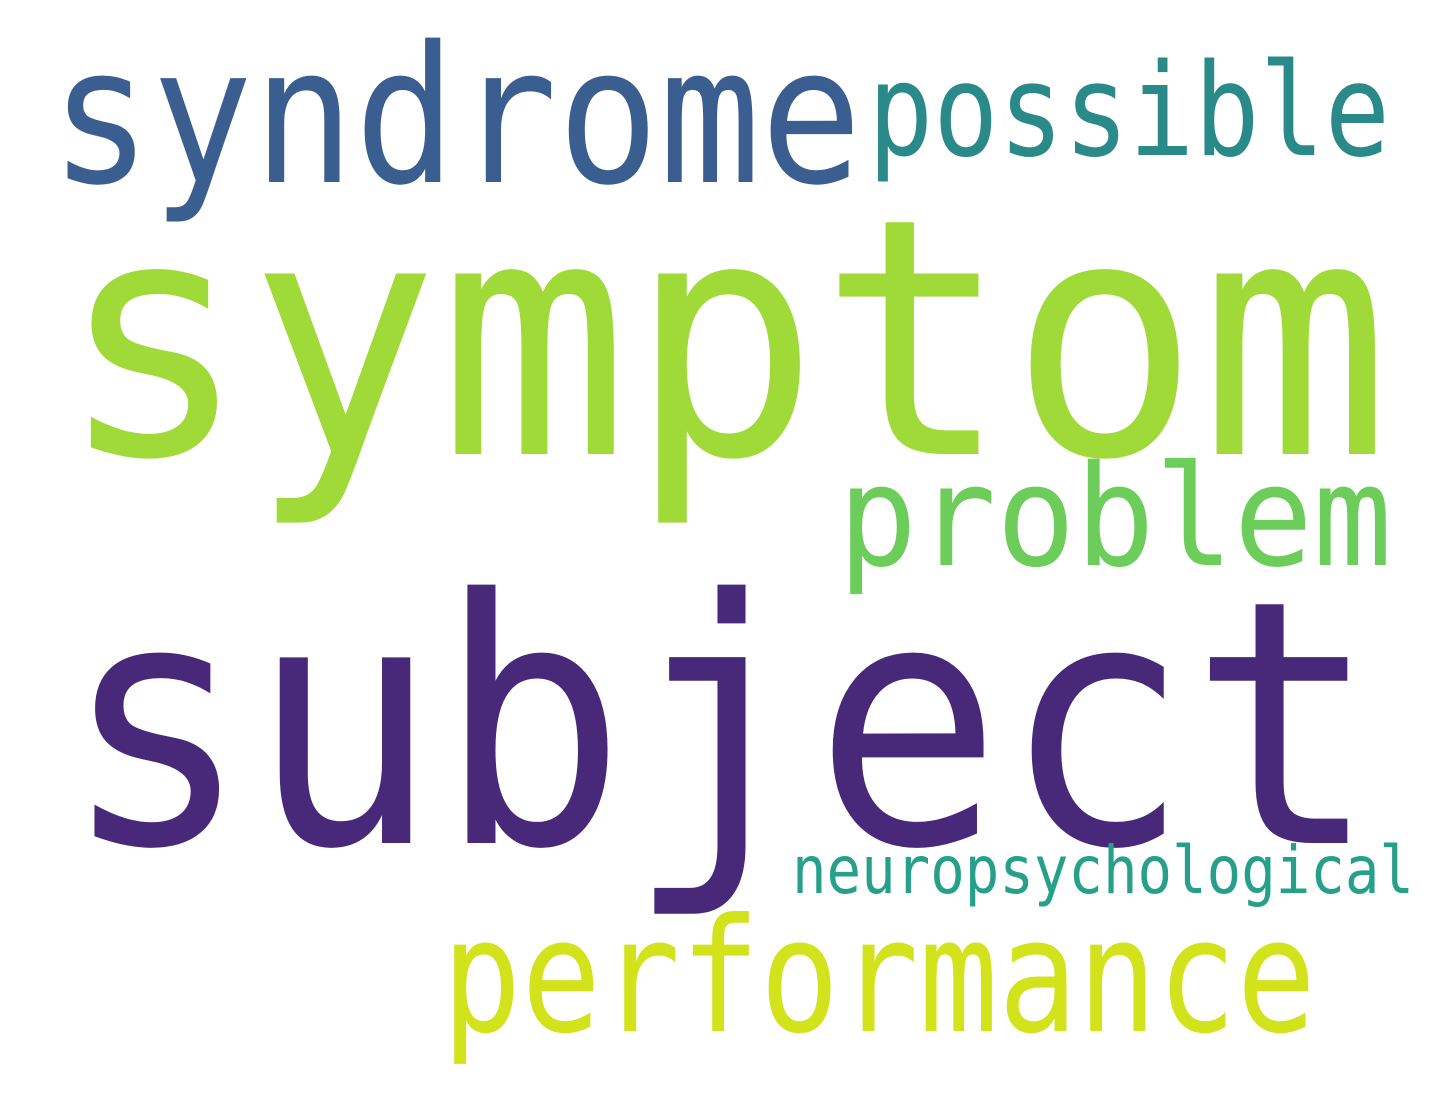 This screenshot has width=1455, height=1106. Describe the element at coordinates (456, 116) in the screenshot. I see `word-syndrome: syndrome` at that location.